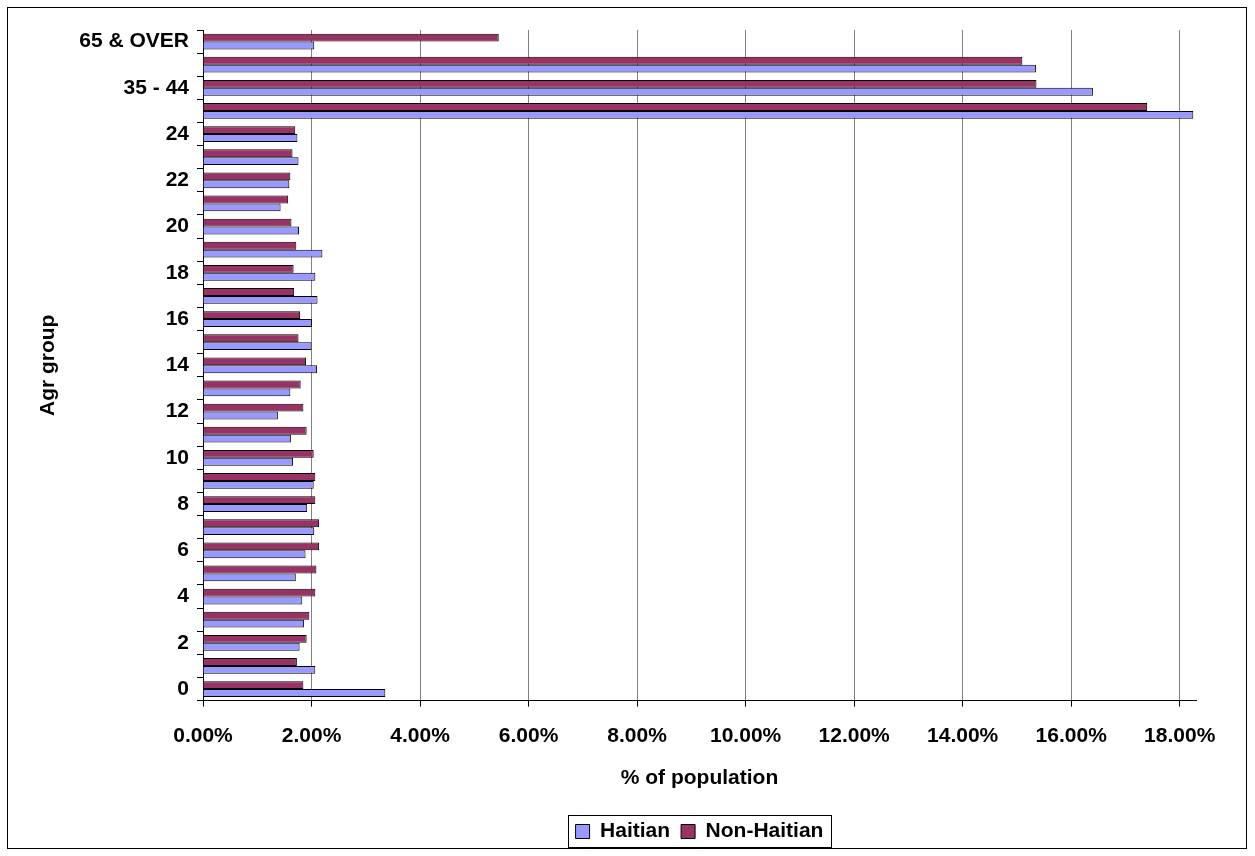 This screenshot has height=856, width=1255. Describe the element at coordinates (420, 734) in the screenshot. I see `x-tick-label: 4.00%` at that location.